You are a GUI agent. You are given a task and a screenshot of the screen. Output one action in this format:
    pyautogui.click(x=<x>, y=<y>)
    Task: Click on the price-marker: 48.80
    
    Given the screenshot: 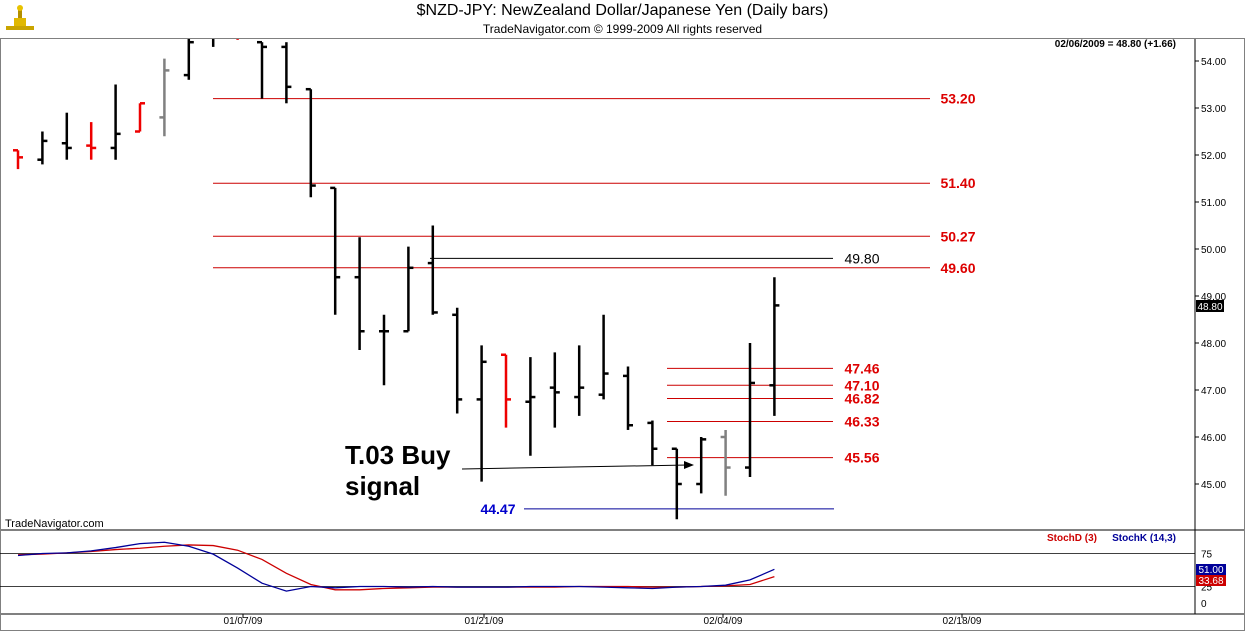 What is the action you would take?
    pyautogui.click(x=1209, y=307)
    